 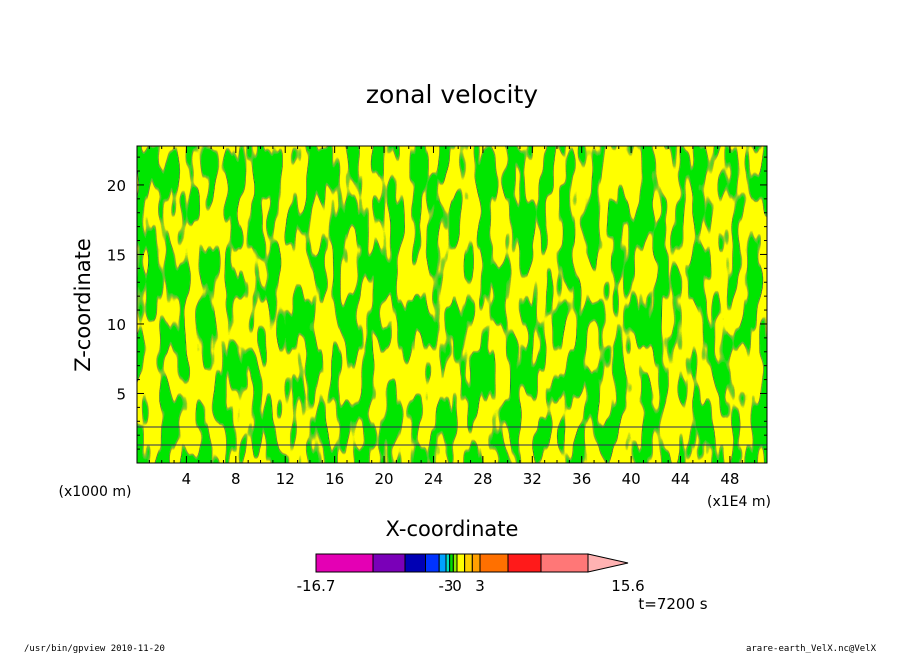 What do you see at coordinates (680, 479) in the screenshot?
I see `x-tick-label: 44` at bounding box center [680, 479].